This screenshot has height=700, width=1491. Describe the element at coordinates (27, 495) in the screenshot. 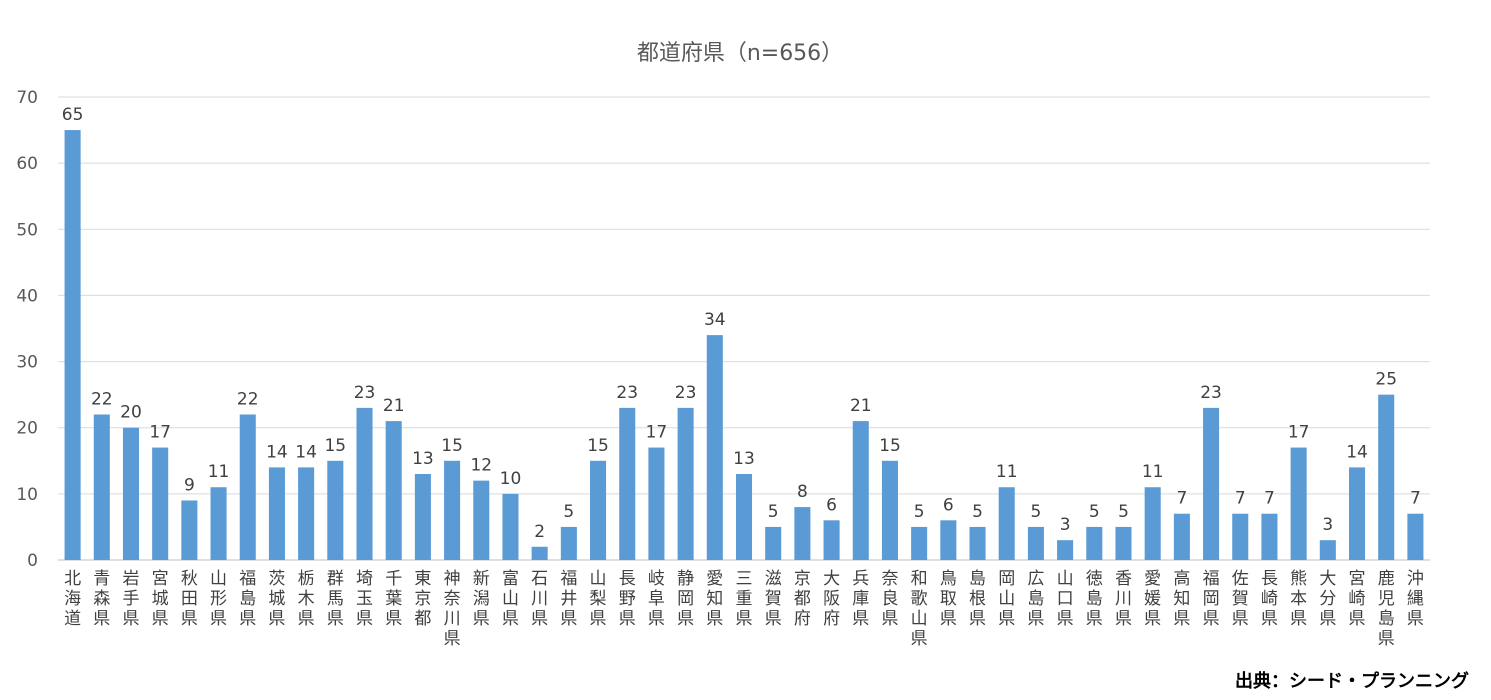

I see `y-tick-label: 10` at that location.